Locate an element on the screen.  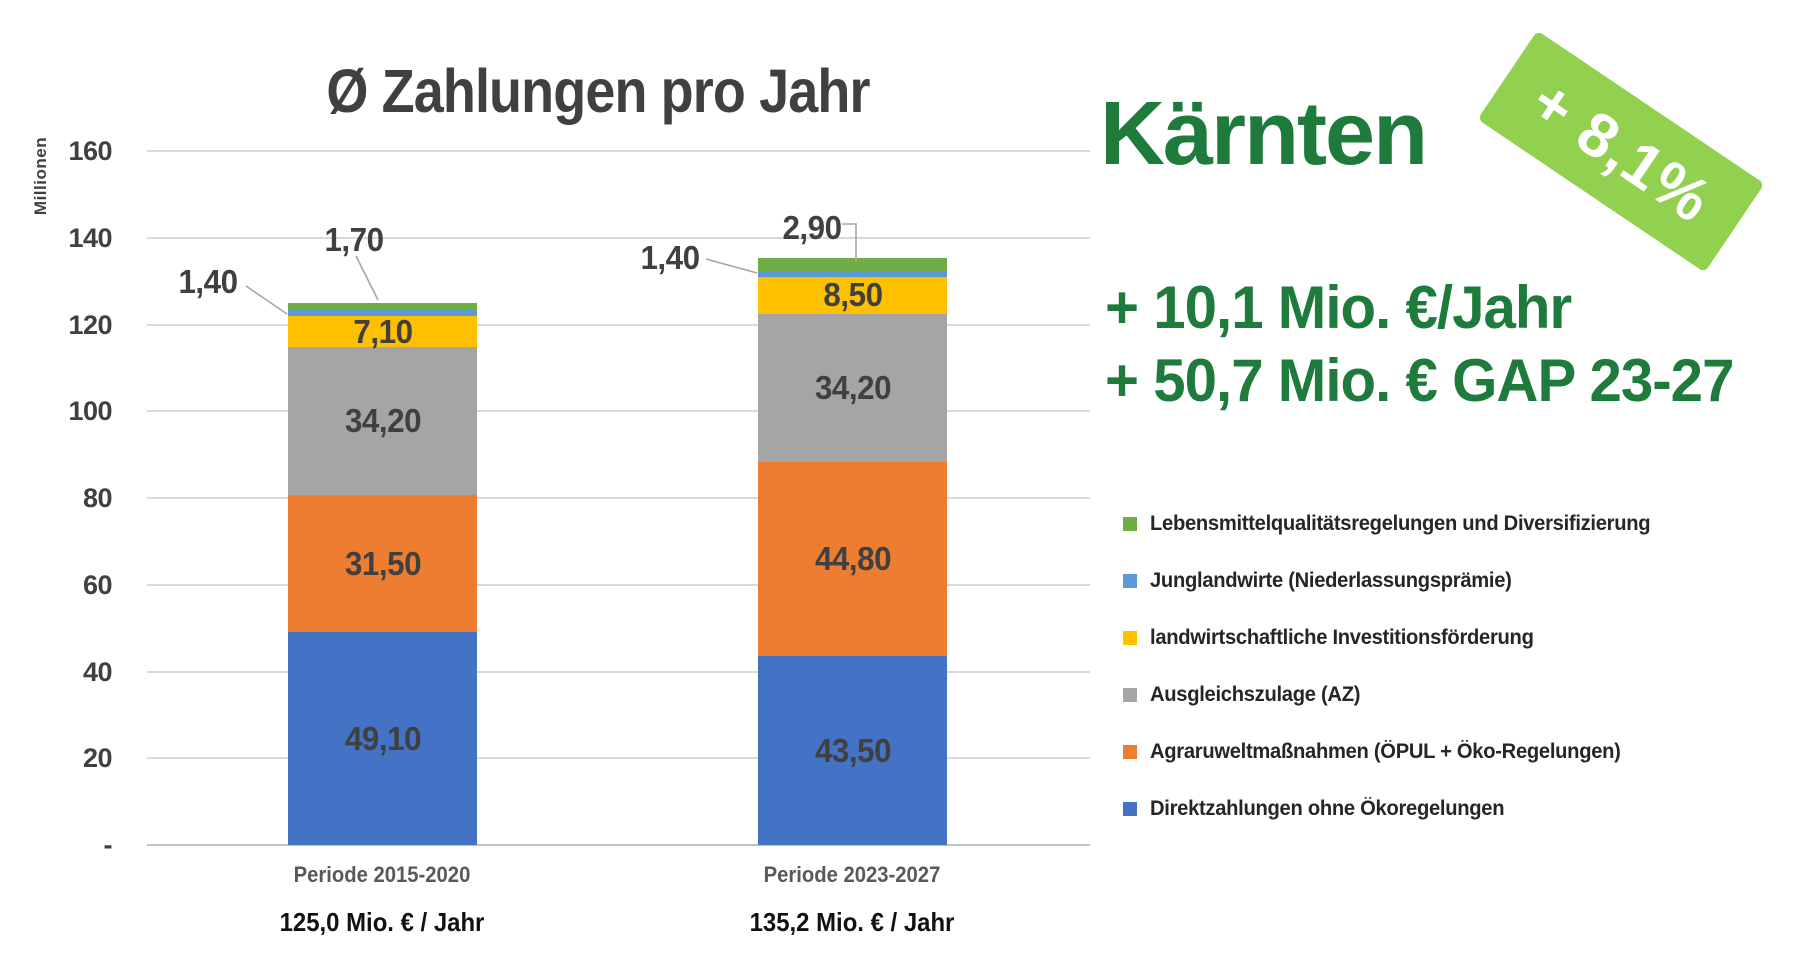
y-tick-120: 120 is located at coordinates (90, 324).